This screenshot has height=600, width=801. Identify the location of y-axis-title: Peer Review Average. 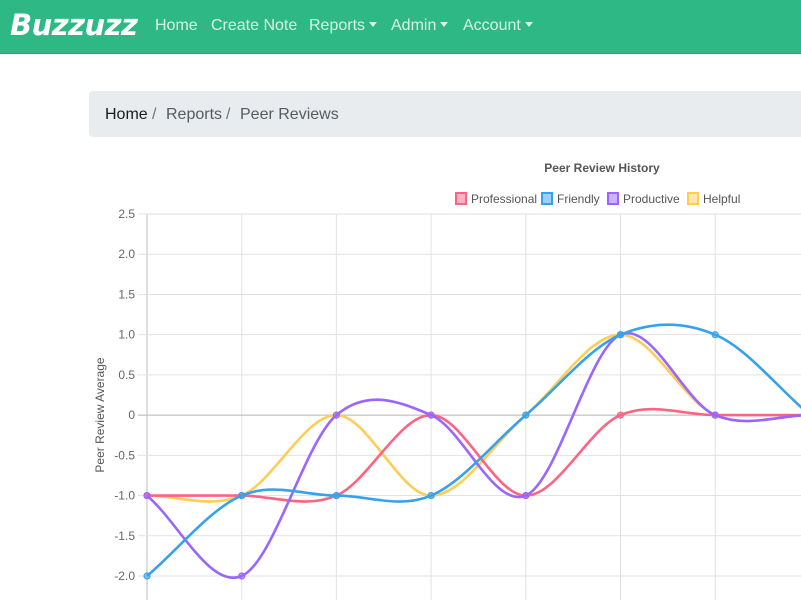
(100, 415).